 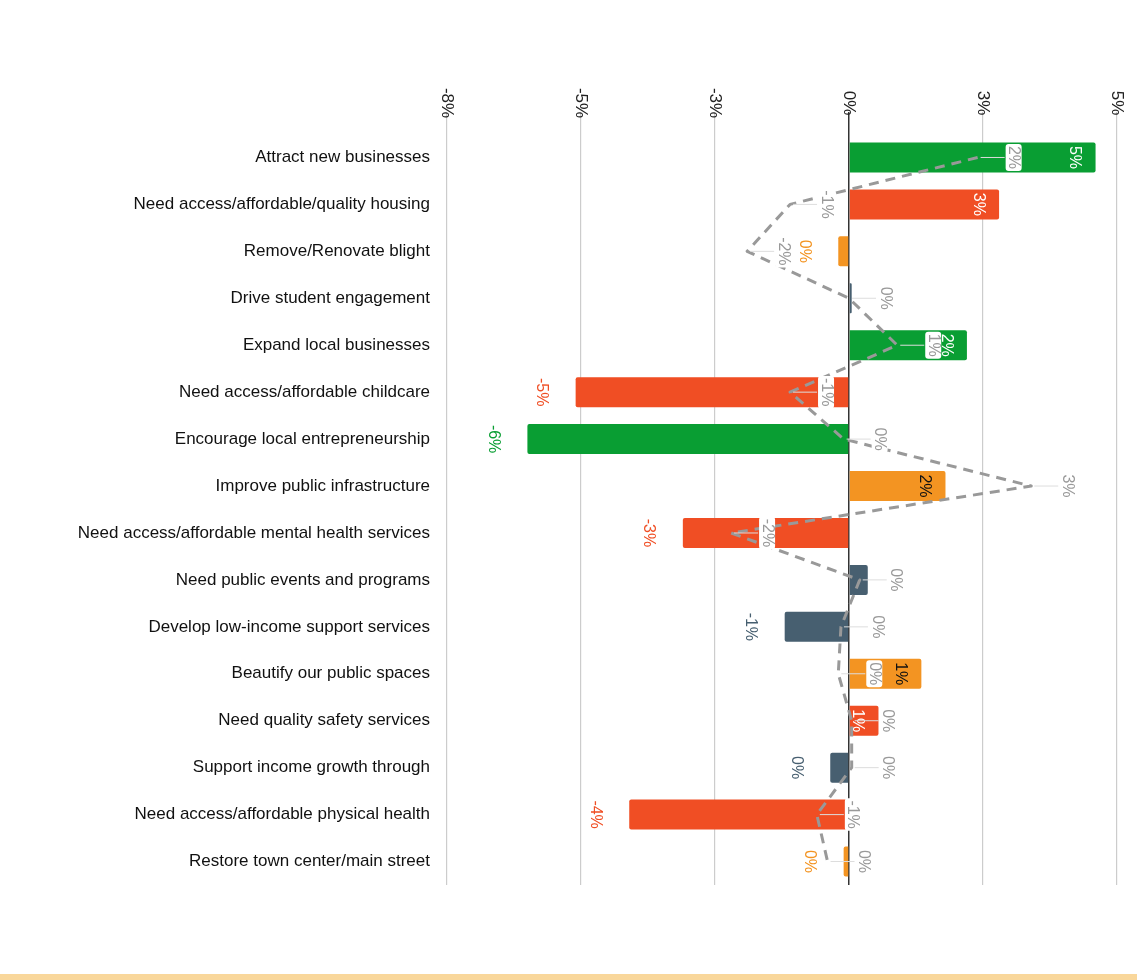 What do you see at coordinates (716, 103) in the screenshot?
I see `x-tick-label: -3%` at bounding box center [716, 103].